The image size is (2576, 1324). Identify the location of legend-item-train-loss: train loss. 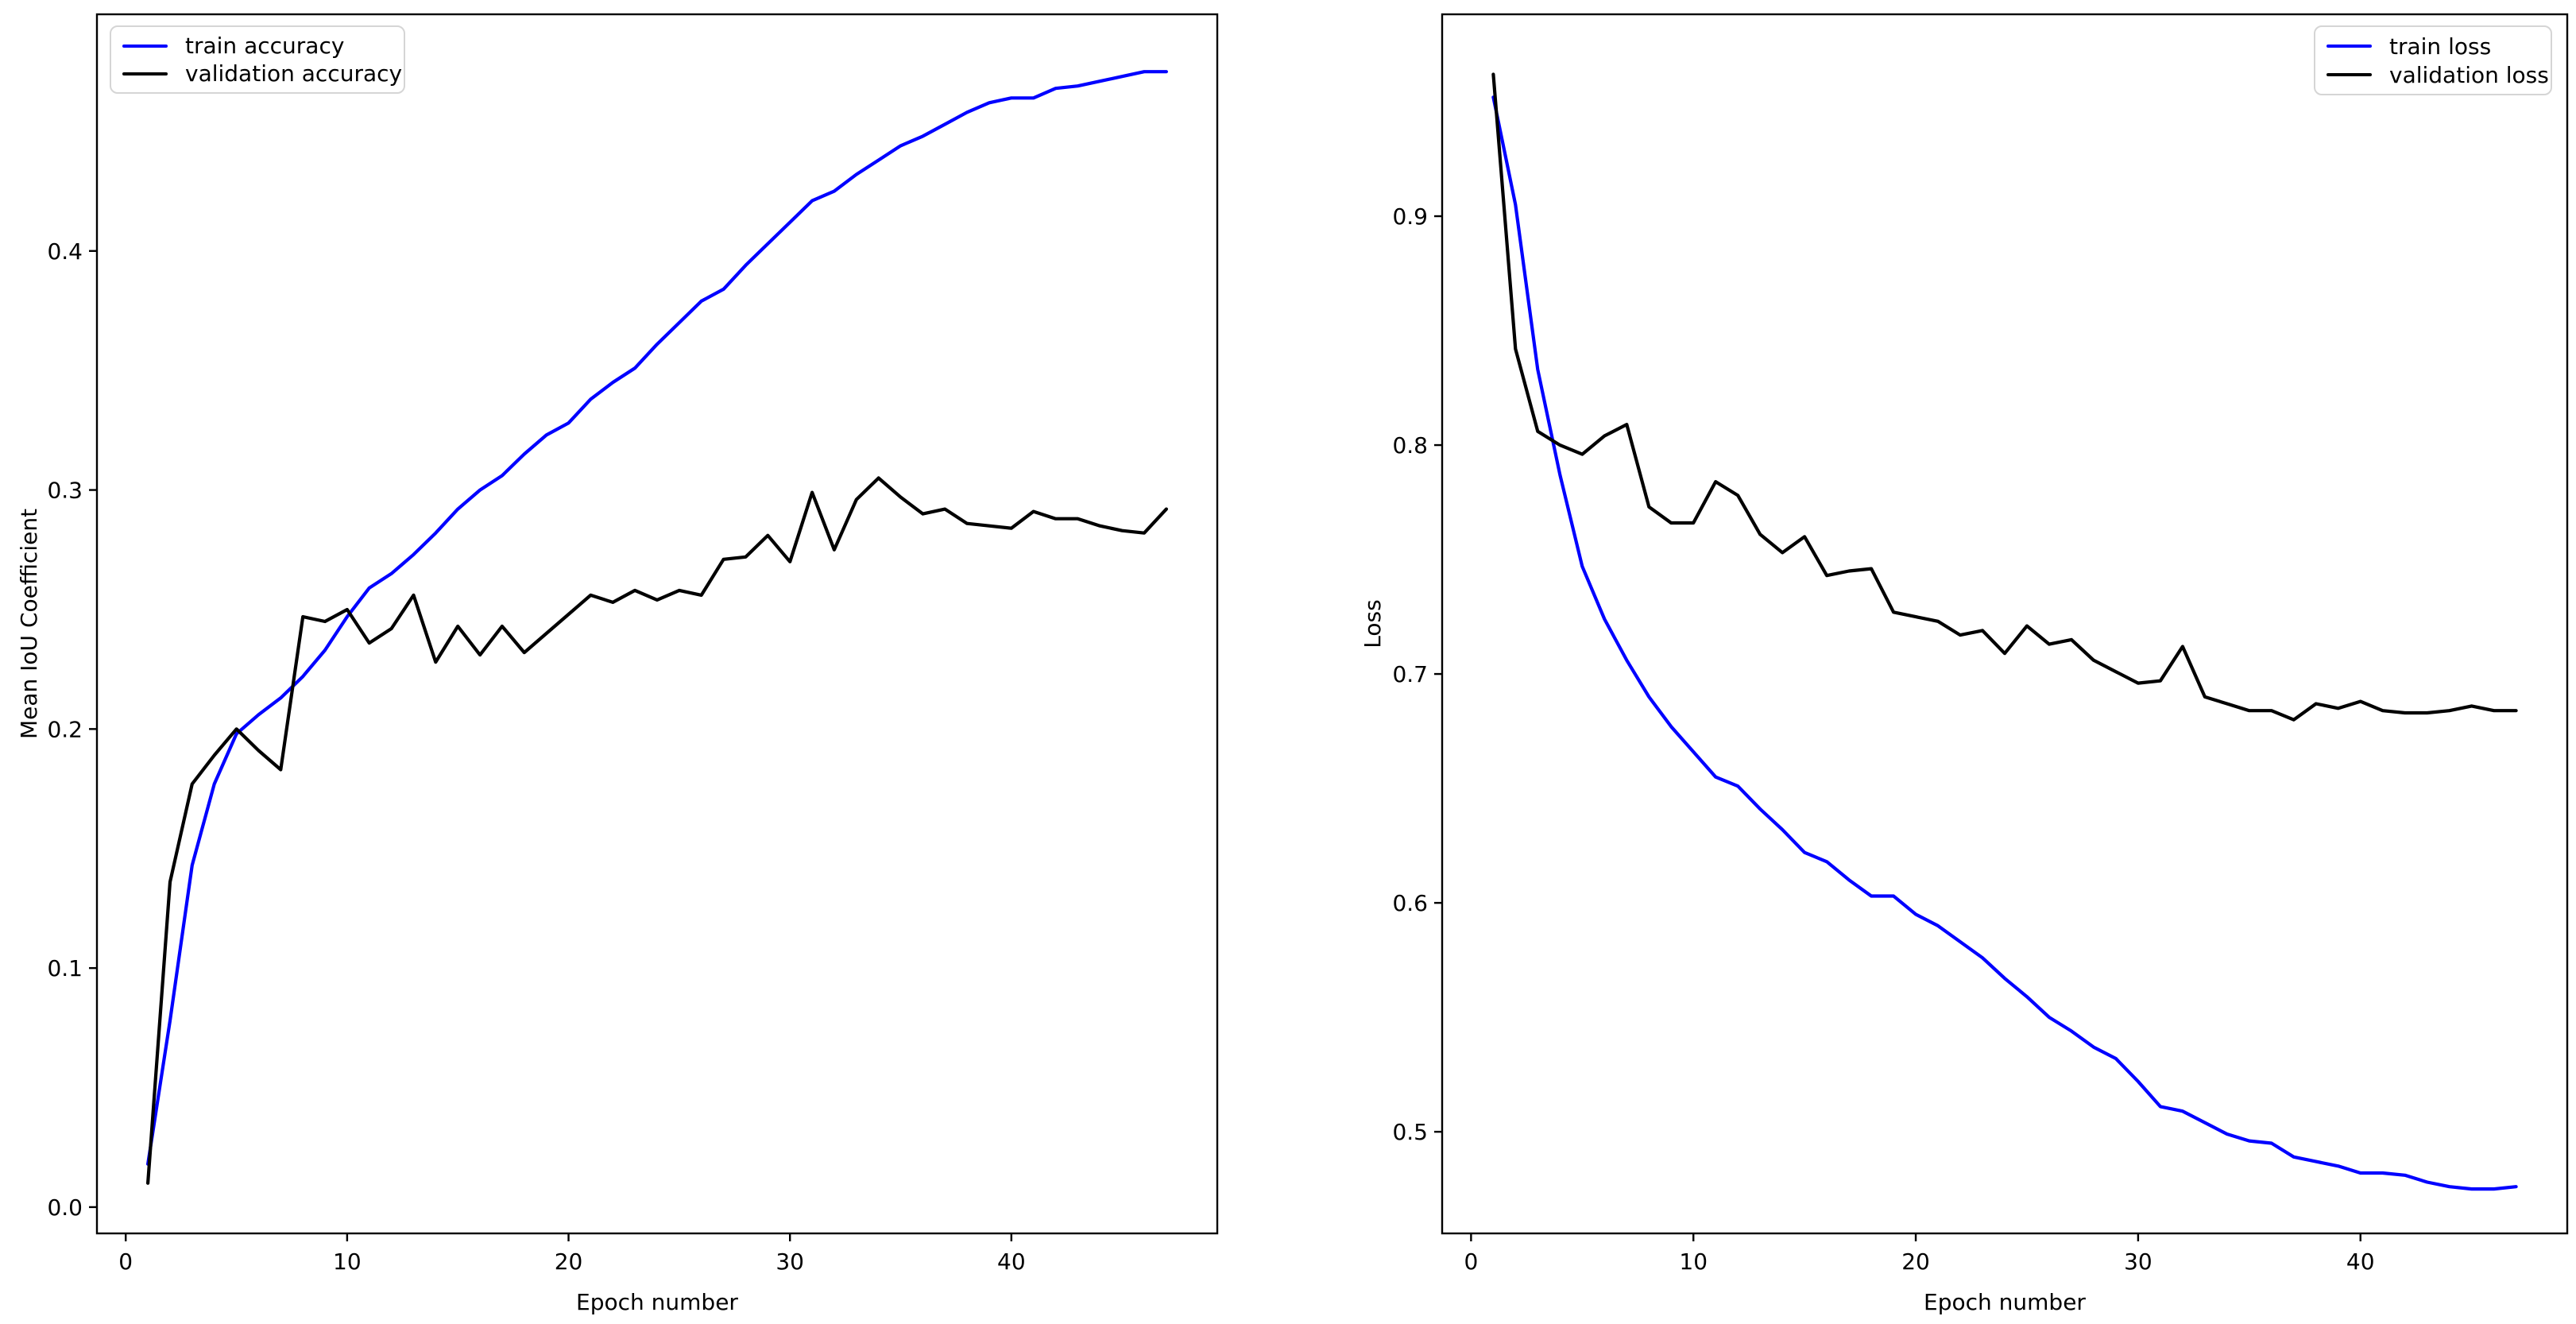
(2433, 46).